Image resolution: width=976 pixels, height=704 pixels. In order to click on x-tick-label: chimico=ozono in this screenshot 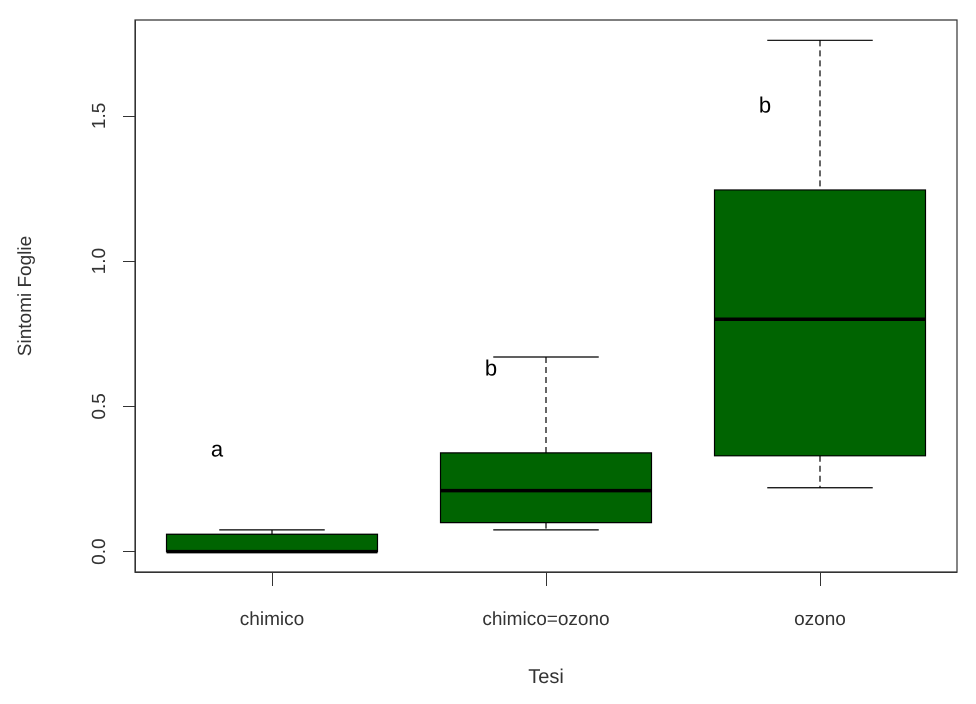, I will do `click(546, 619)`.